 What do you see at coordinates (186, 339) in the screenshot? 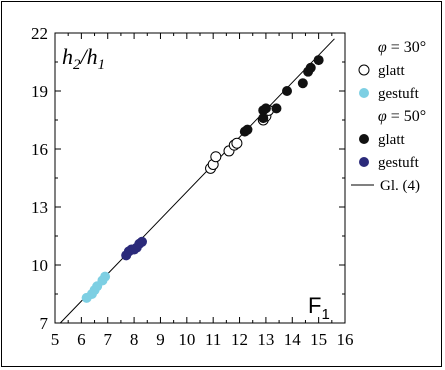
I see `x-tick-label: 10` at bounding box center [186, 339].